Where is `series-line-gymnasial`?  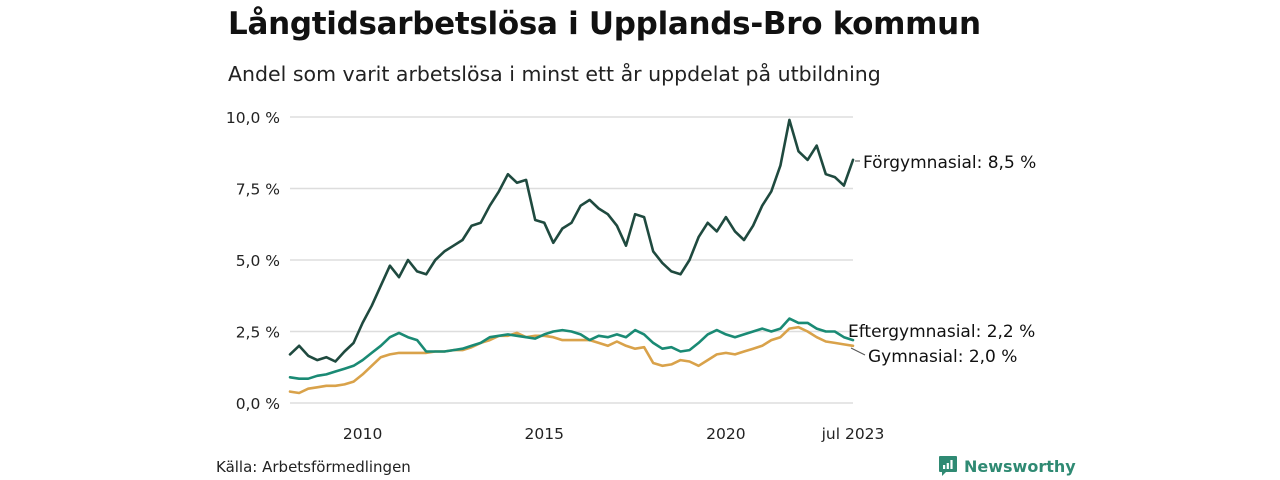
series-line-gymnasial is located at coordinates (571, 360).